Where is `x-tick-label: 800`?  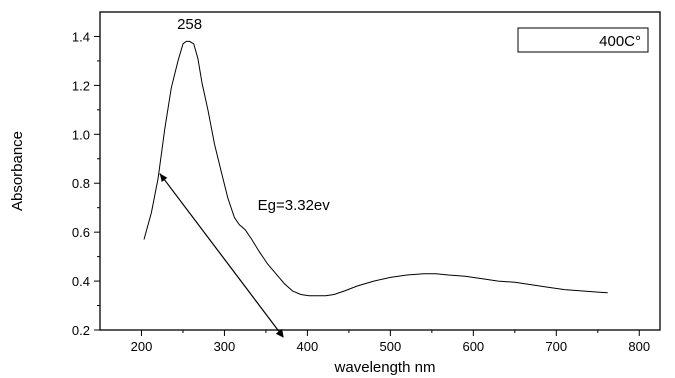
x-tick-label: 800 is located at coordinates (639, 346).